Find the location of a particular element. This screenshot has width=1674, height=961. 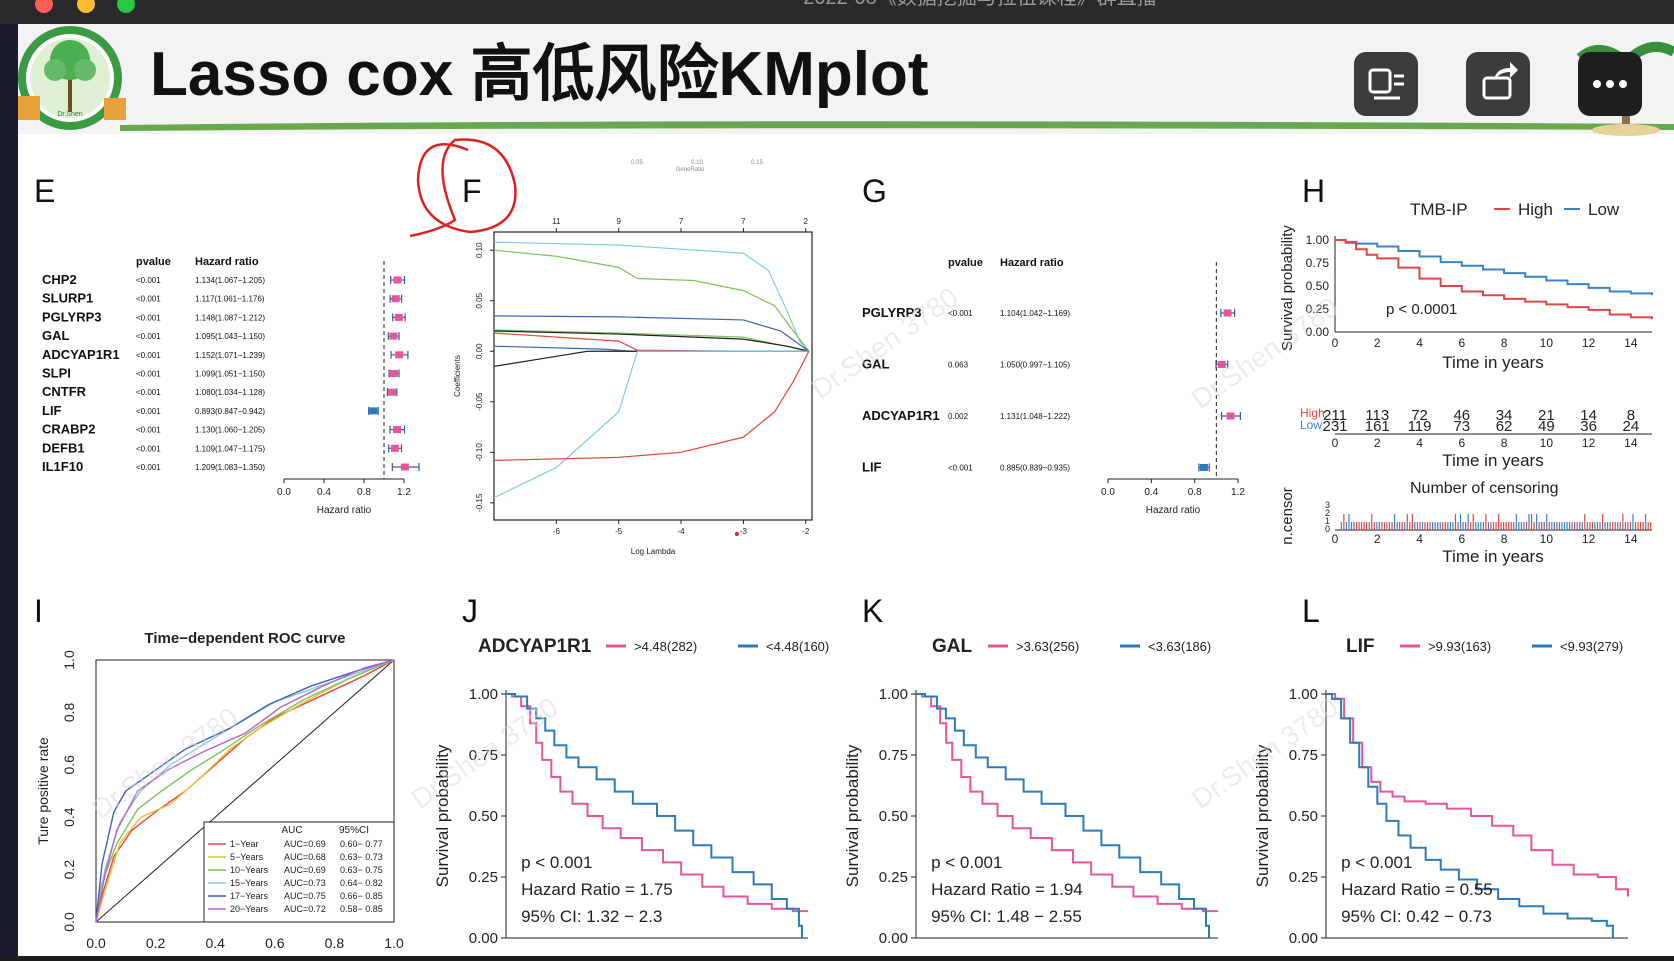

roc-legend-label: 1−Year is located at coordinates (244, 844).